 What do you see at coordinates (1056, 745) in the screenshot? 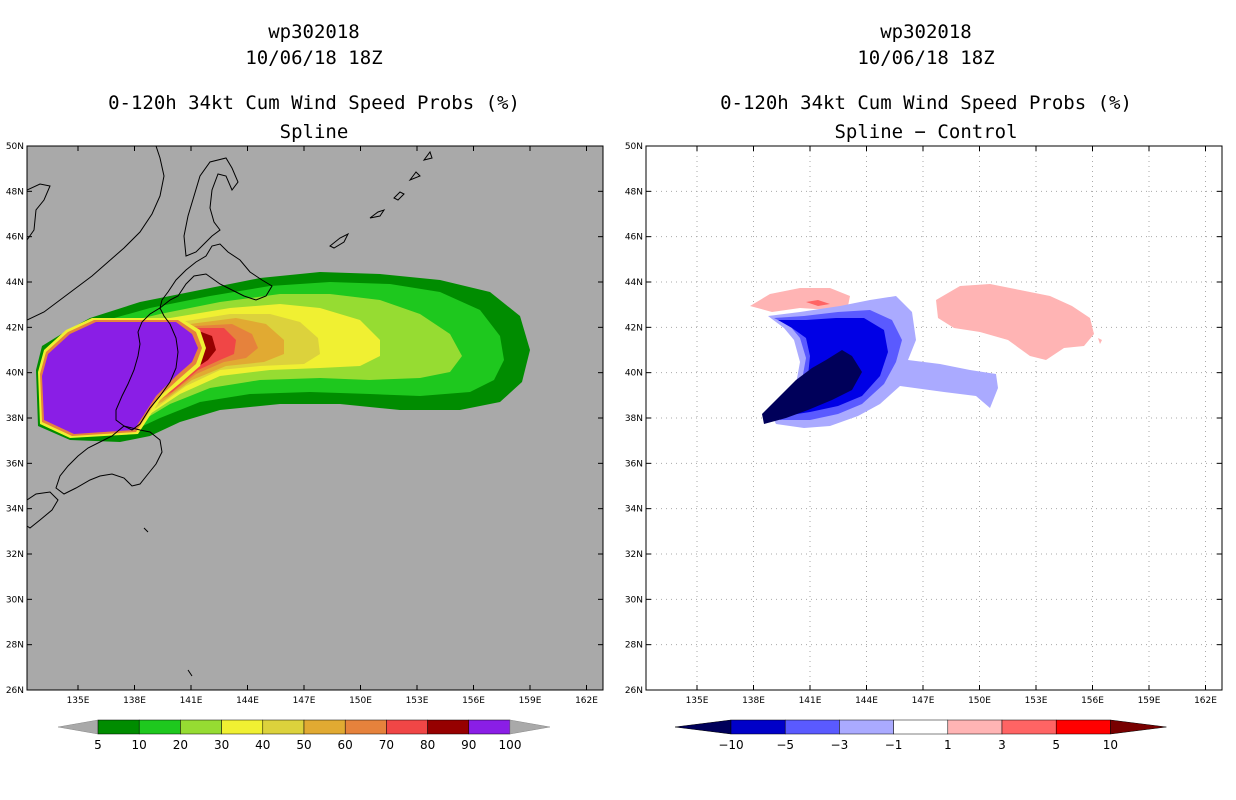
I see `colorbar-right-label: 5` at bounding box center [1056, 745].